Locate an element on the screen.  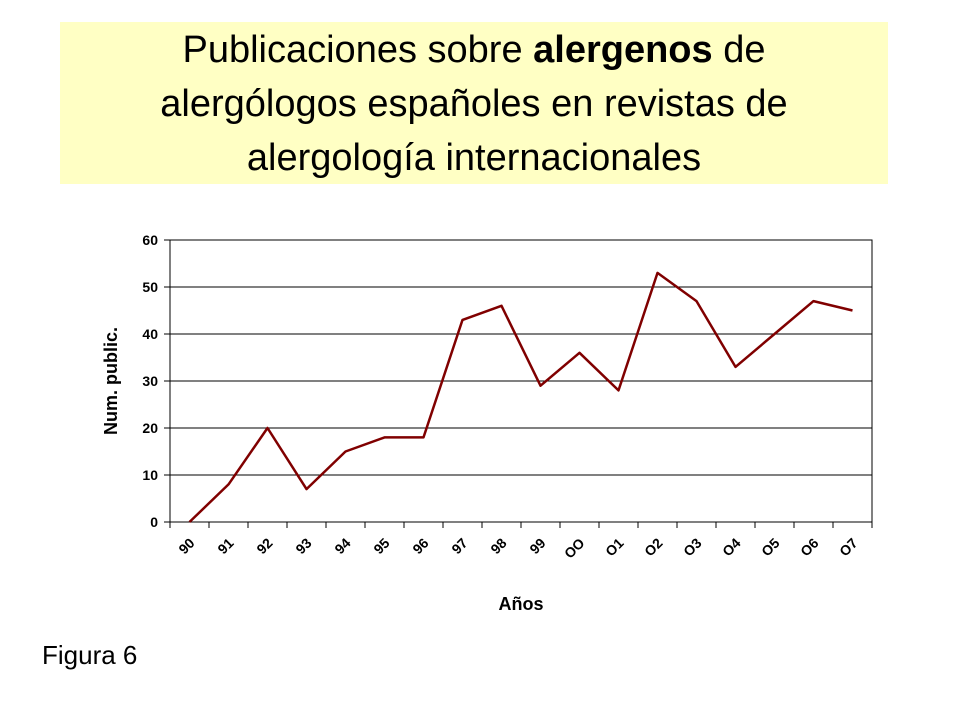
chart-title: Publicaciones sobre alergenos de is located at coordinates (473, 50).